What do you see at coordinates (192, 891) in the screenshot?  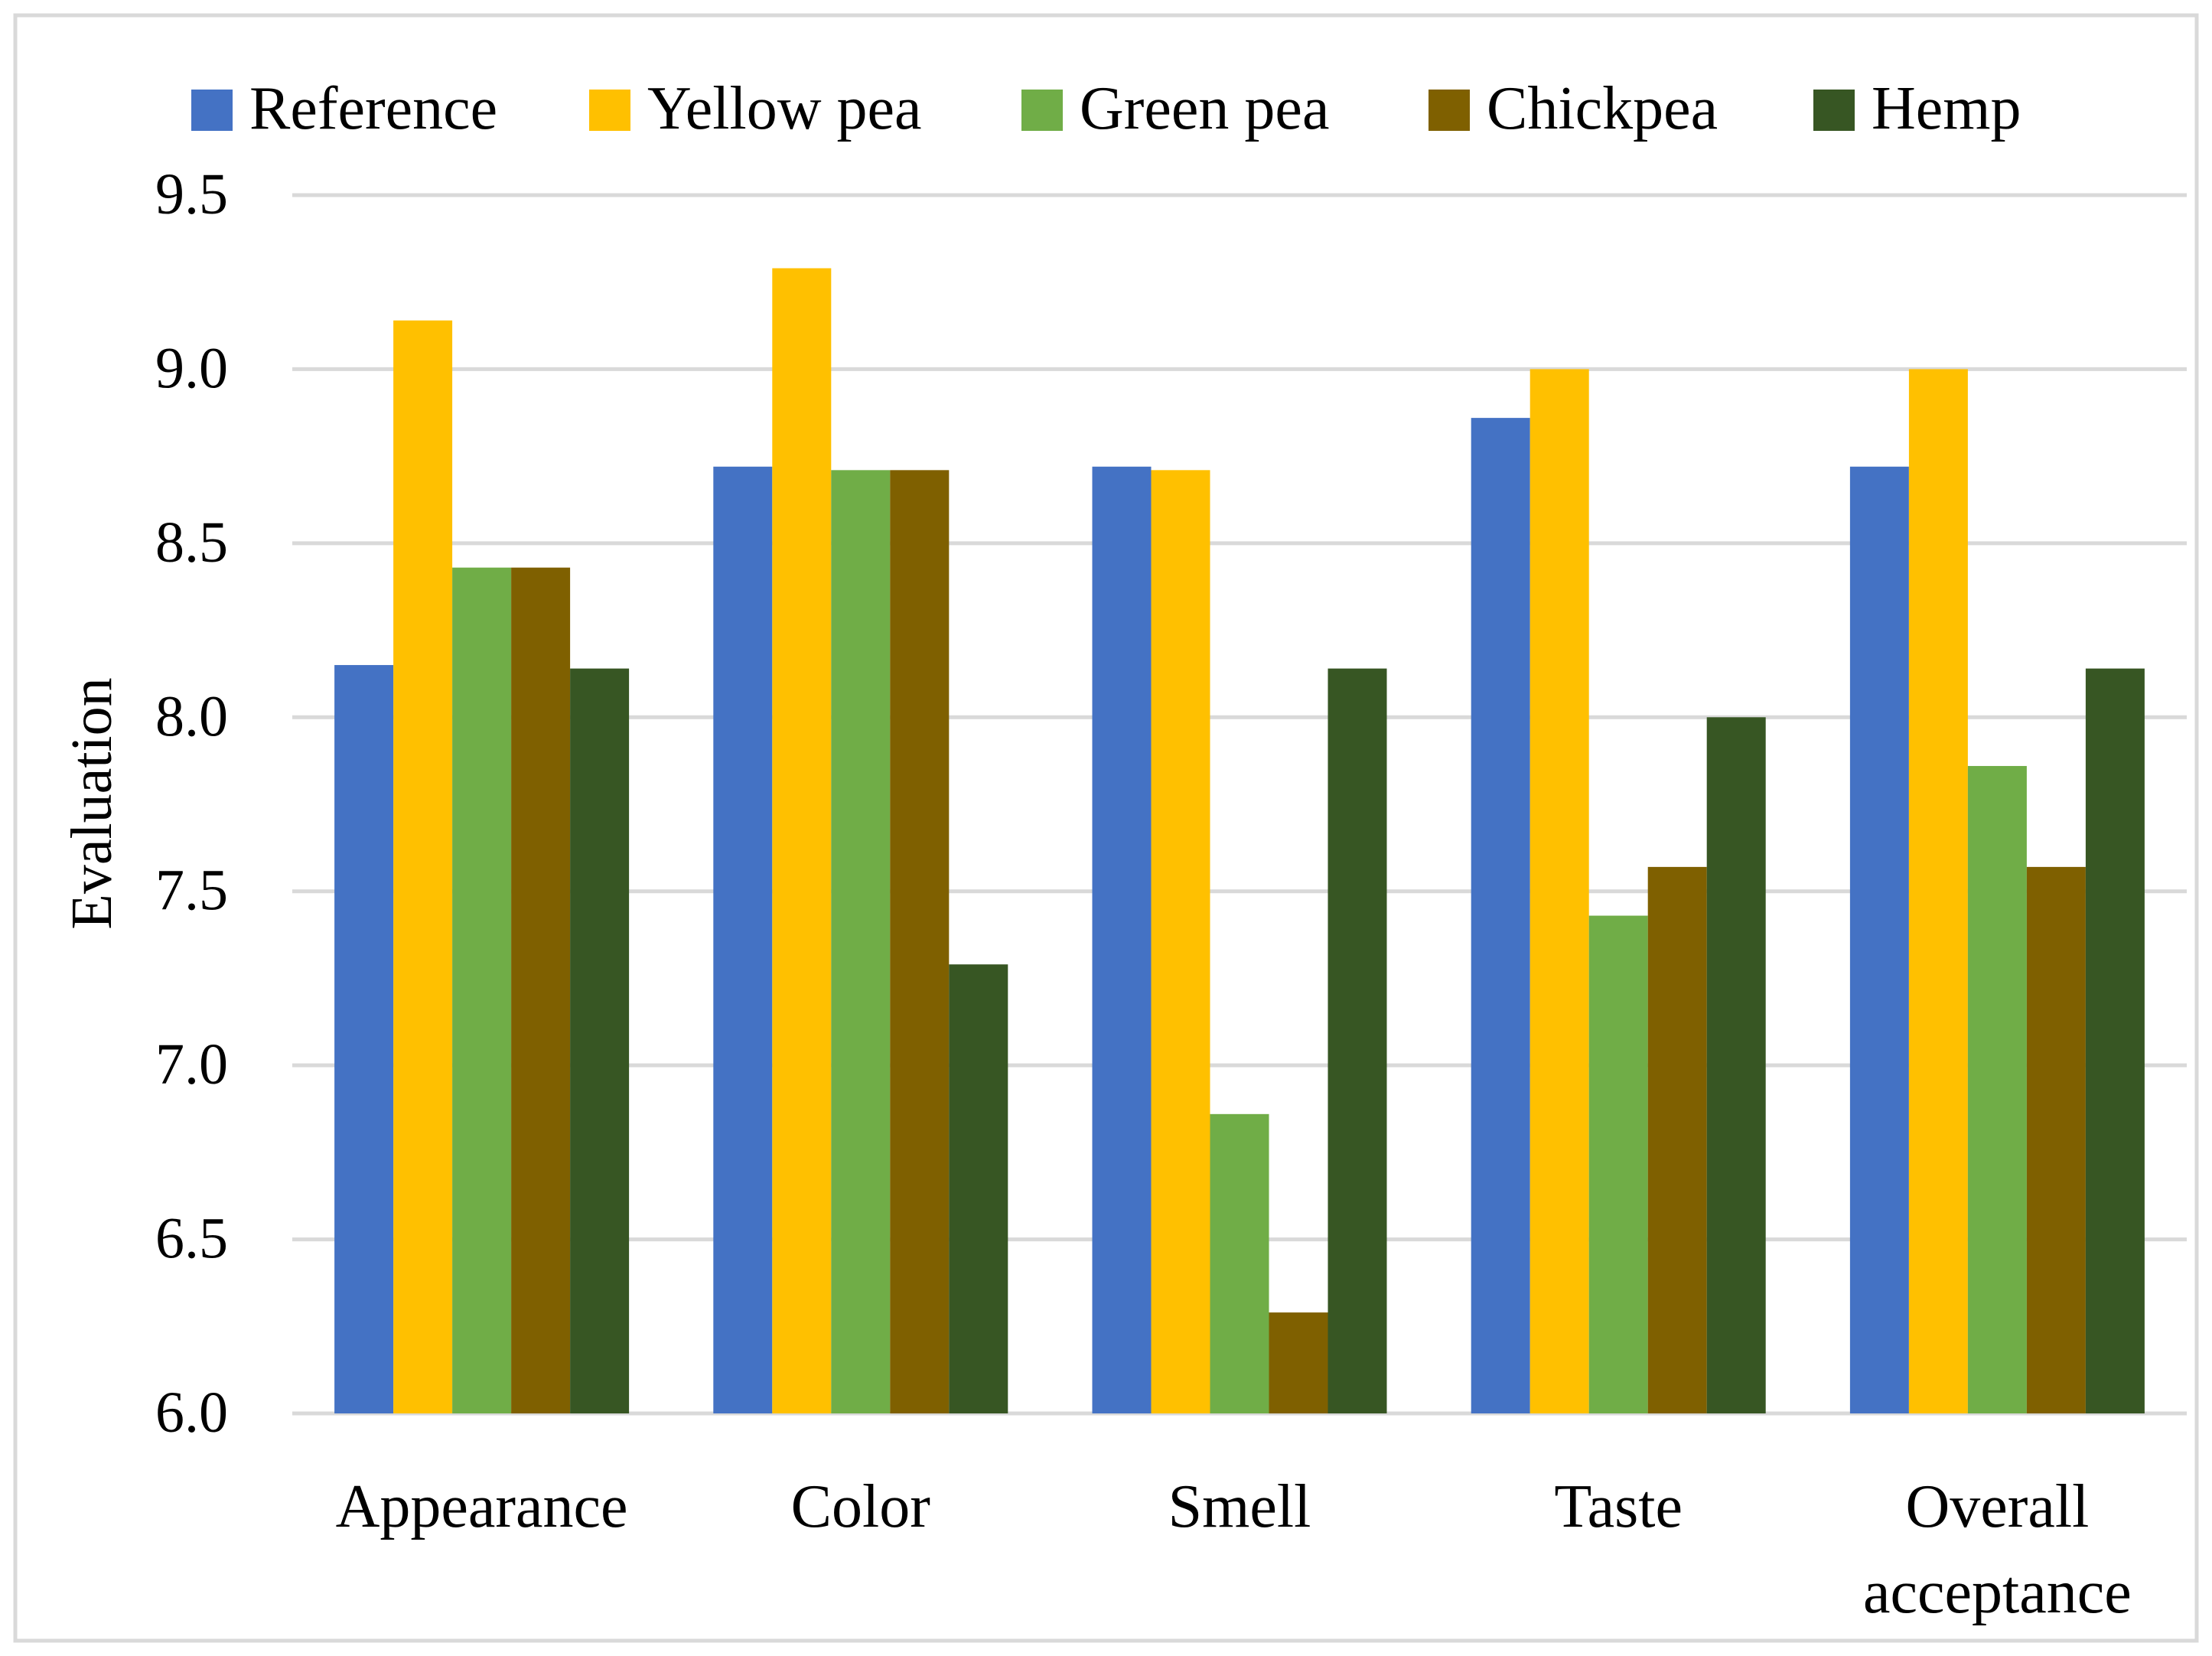 I see `y-tick-label: 7.5` at bounding box center [192, 891].